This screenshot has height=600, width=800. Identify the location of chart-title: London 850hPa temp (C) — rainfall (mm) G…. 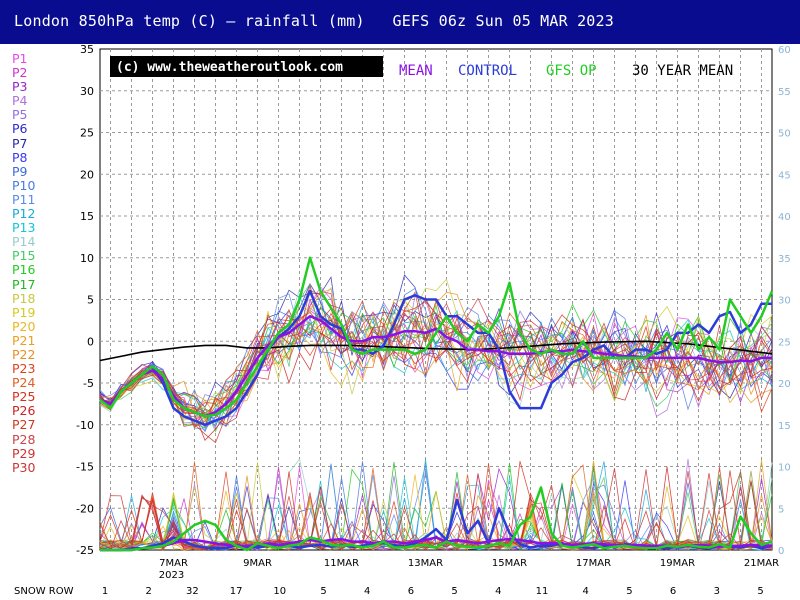
(314, 21).